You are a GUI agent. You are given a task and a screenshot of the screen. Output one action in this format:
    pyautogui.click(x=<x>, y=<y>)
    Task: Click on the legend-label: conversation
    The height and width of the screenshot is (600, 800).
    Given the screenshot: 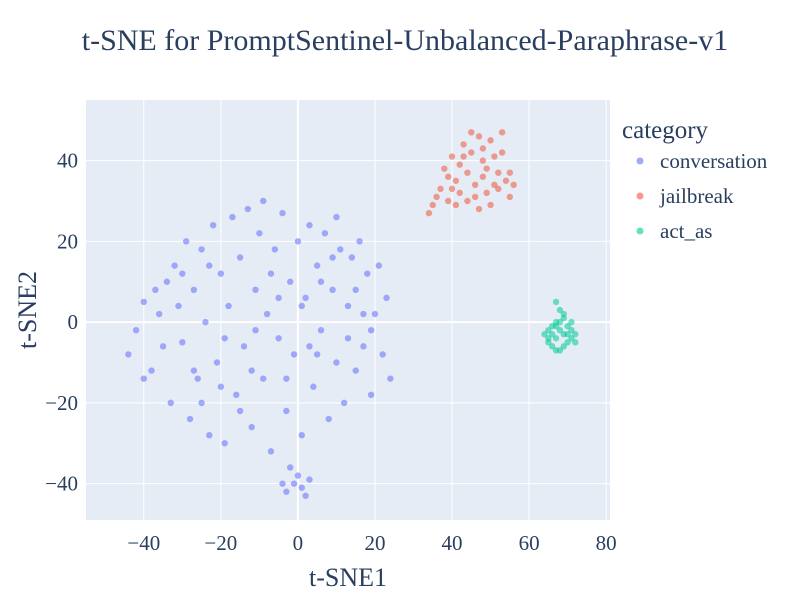 What is the action you would take?
    pyautogui.click(x=714, y=161)
    